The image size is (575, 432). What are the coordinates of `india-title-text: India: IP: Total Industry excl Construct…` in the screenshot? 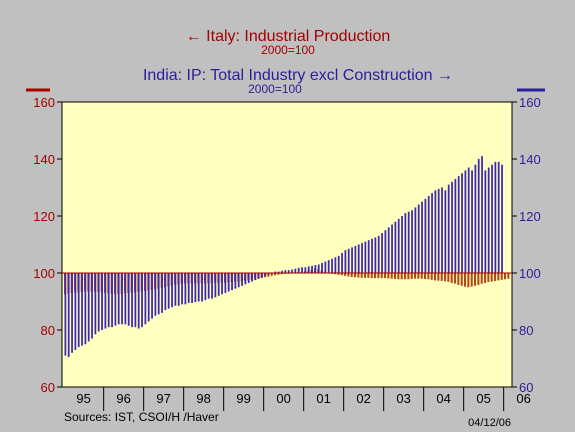 It's located at (288, 75).